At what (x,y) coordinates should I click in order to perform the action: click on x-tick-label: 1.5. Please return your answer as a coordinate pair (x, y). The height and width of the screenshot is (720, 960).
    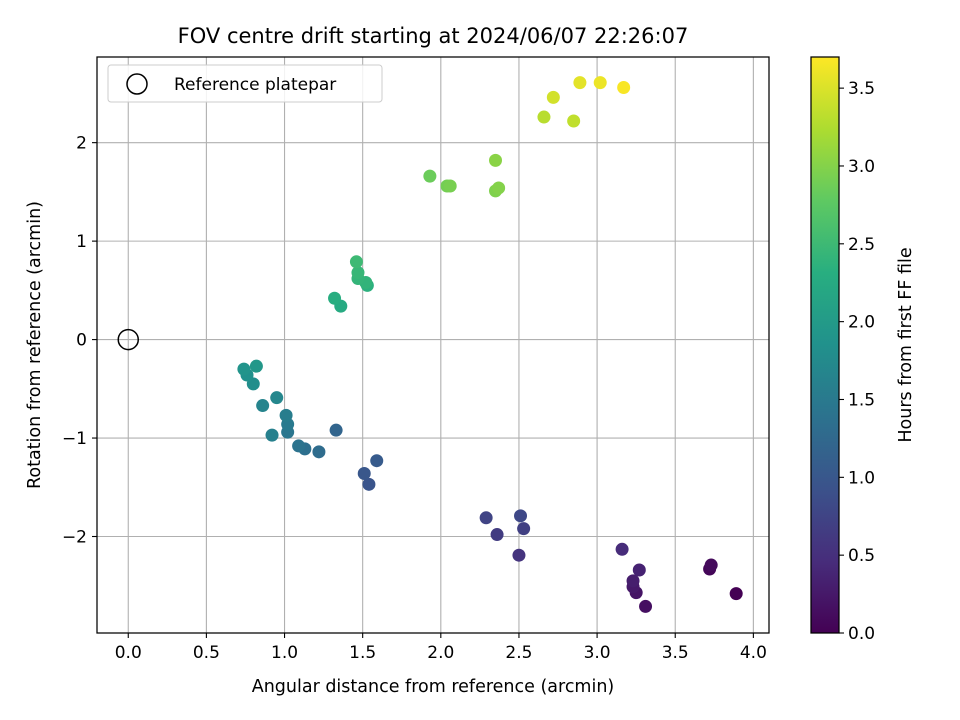
    Looking at the image, I should click on (362, 653).